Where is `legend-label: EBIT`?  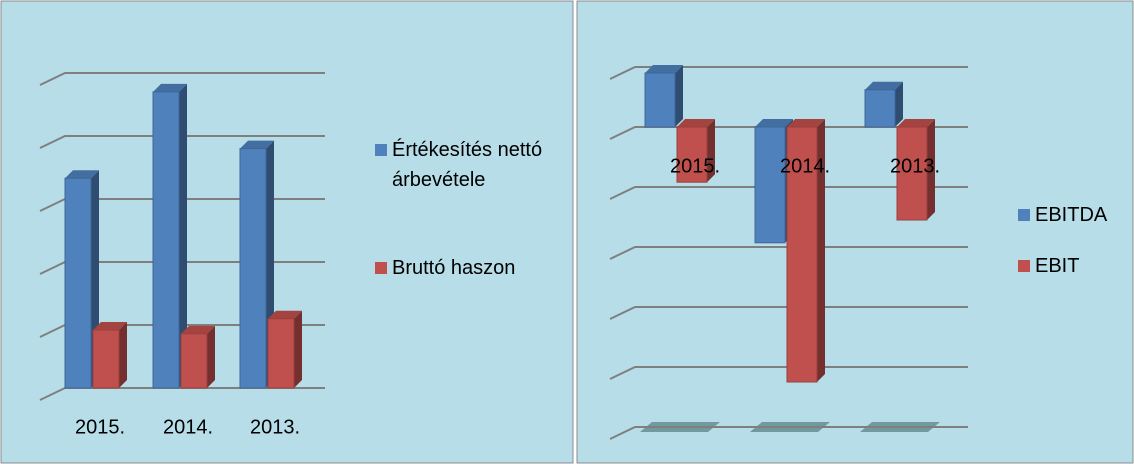 legend-label: EBIT is located at coordinates (1057, 266).